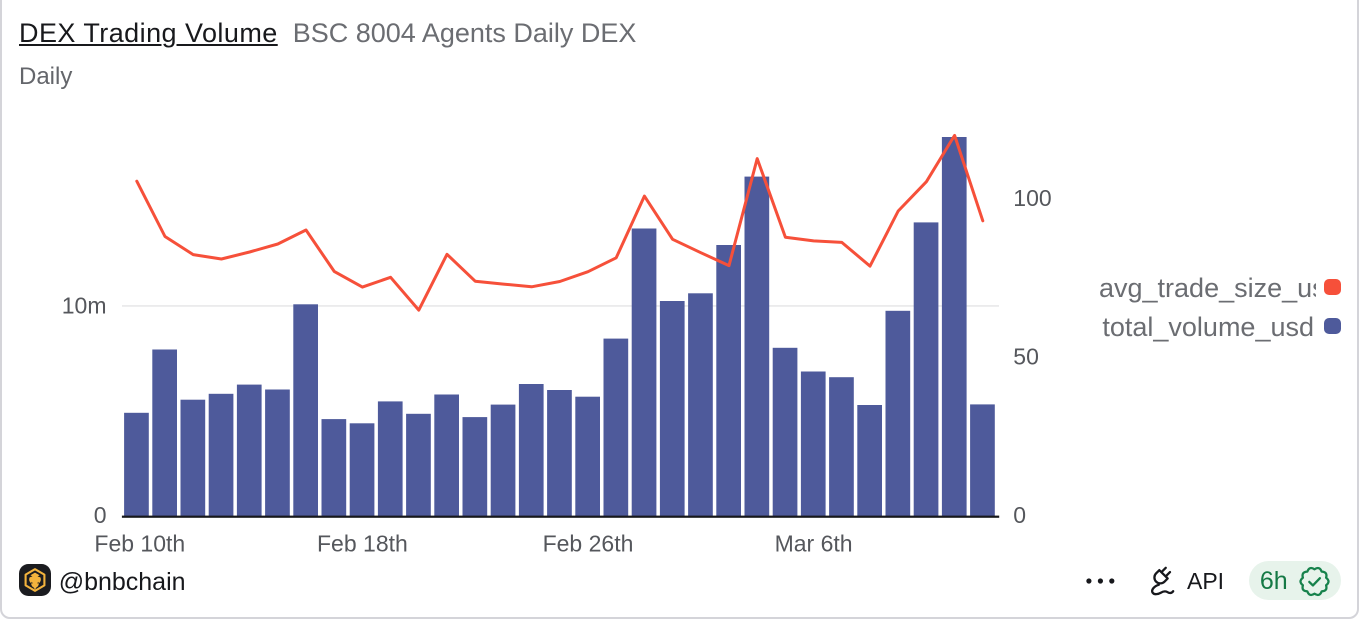 The image size is (1372, 622). I want to click on svg-text: 50, so click(1026, 357).